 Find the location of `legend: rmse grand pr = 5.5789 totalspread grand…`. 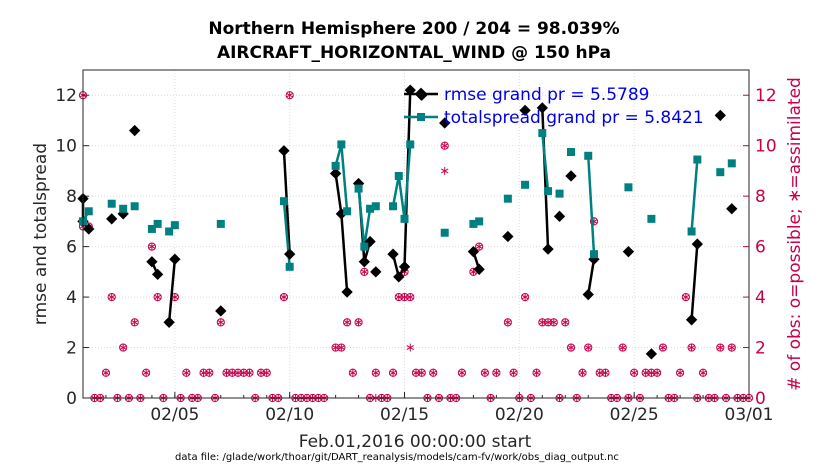

legend: rmse grand pr = 5.5789 totalspread grand… is located at coordinates (554, 106).